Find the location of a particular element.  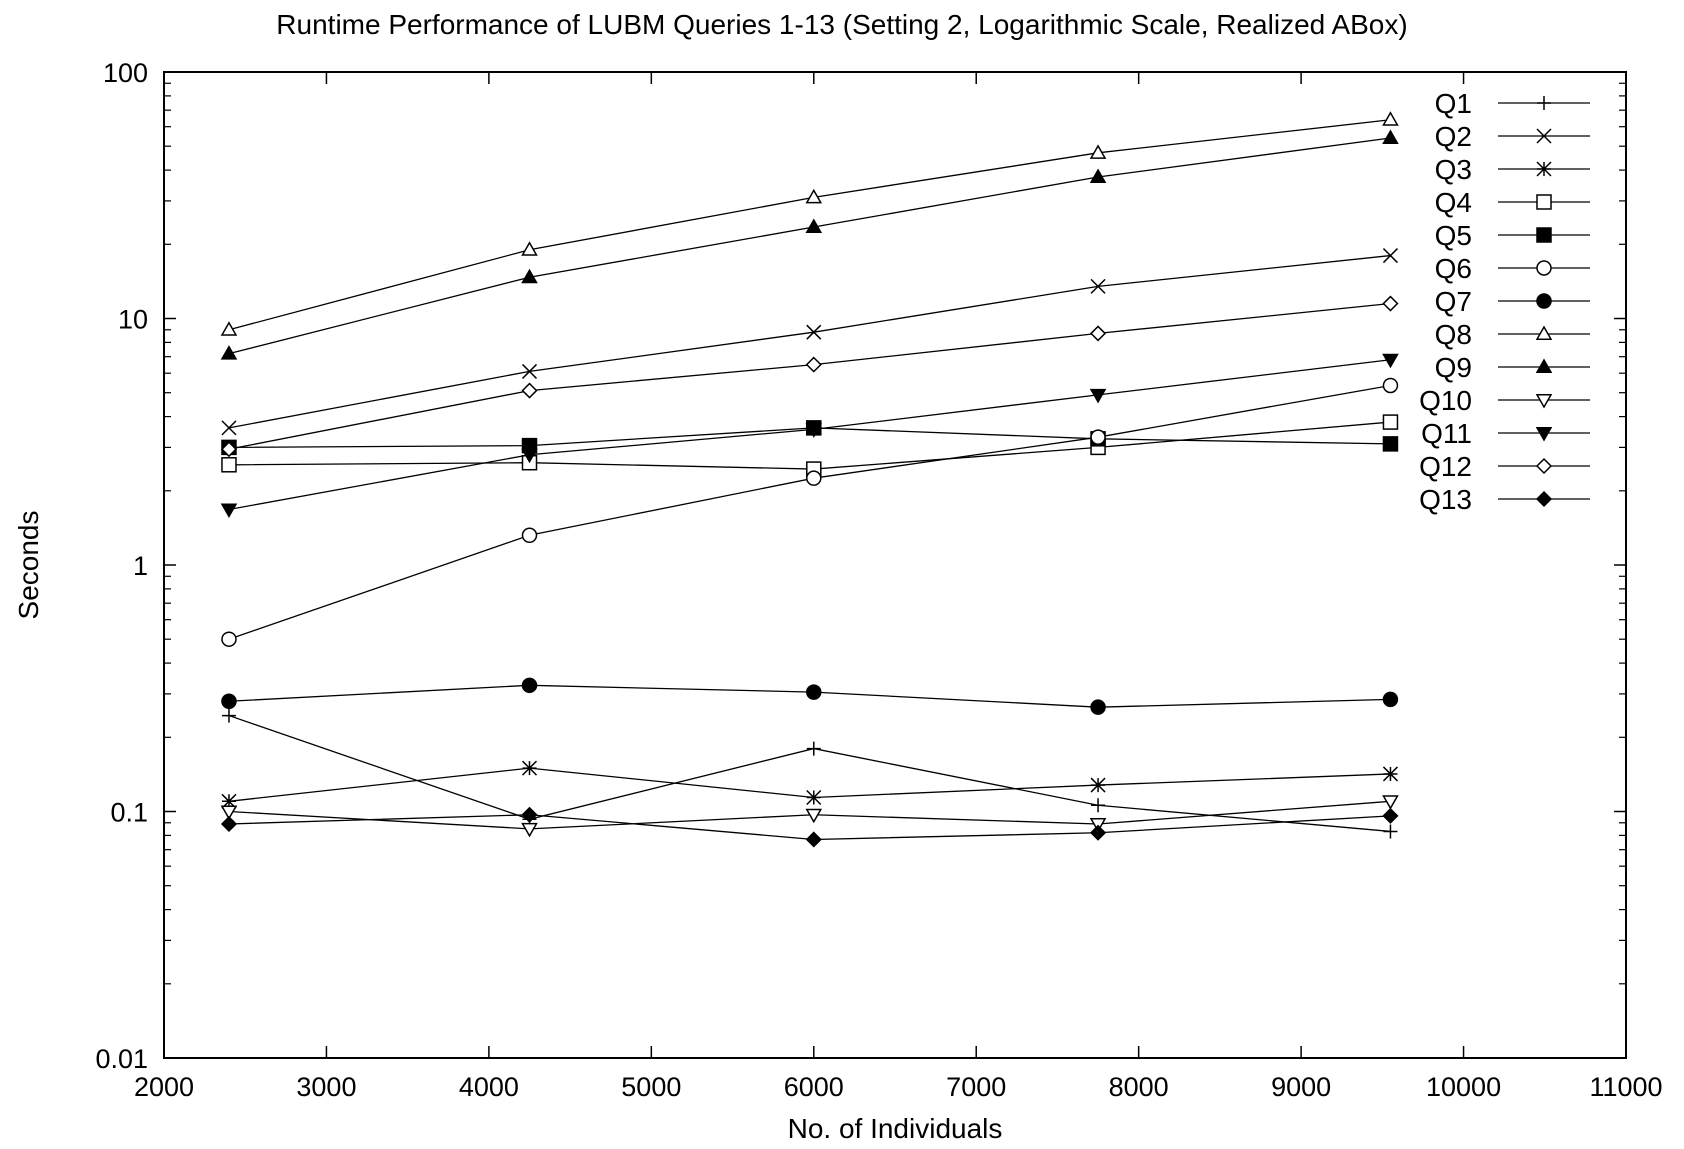

x-tick-label: 11000 is located at coordinates (1625, 1087).